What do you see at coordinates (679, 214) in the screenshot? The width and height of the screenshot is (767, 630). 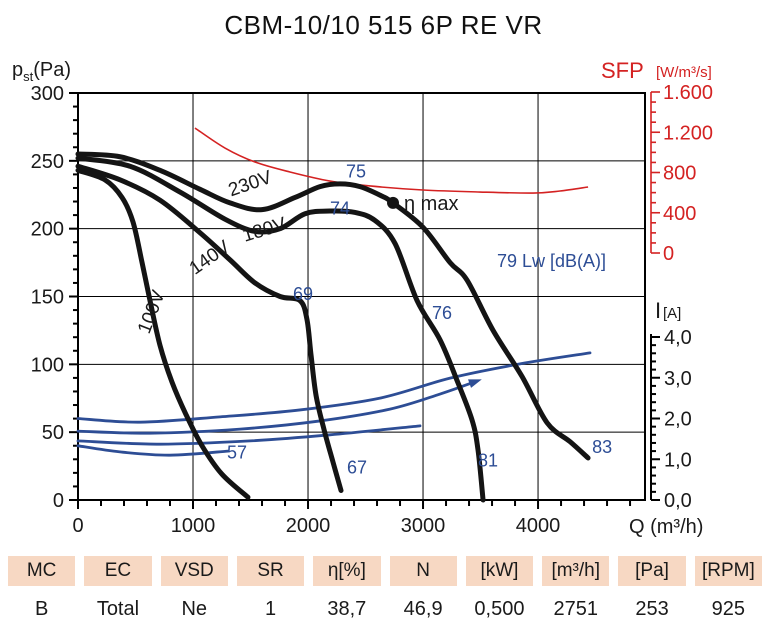 I see `sfp-tick-label: 400` at bounding box center [679, 214].